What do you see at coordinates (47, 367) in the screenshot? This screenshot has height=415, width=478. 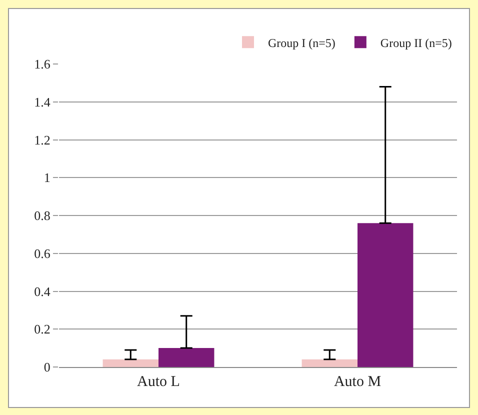 I see `y-tick-label: 0` at bounding box center [47, 367].